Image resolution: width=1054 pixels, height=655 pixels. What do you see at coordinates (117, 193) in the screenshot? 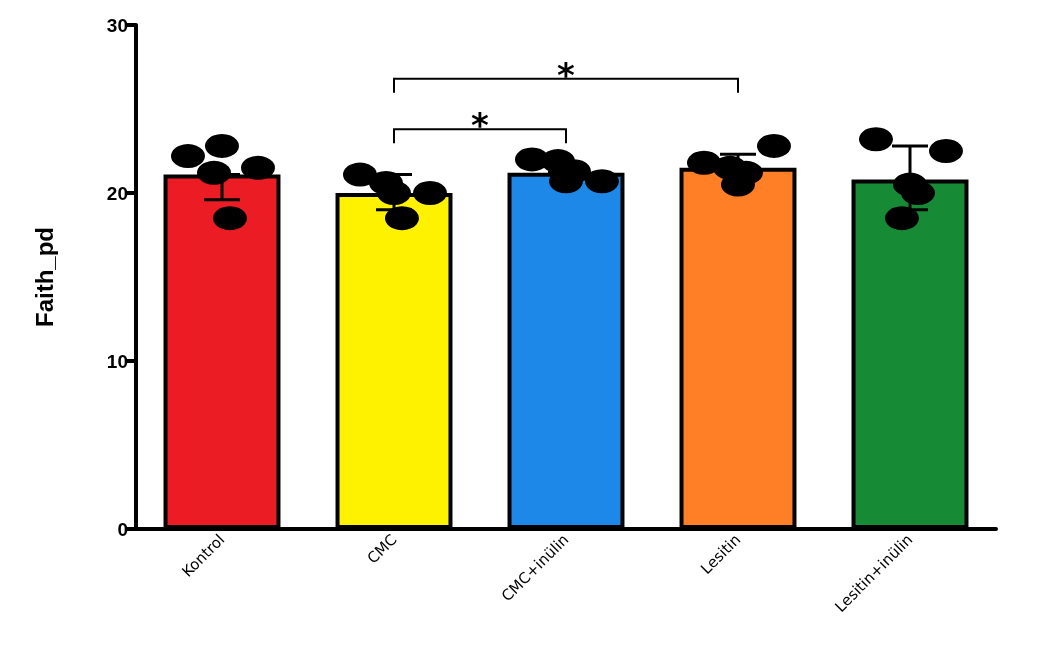
I see `y-tick-label: 20` at bounding box center [117, 193].